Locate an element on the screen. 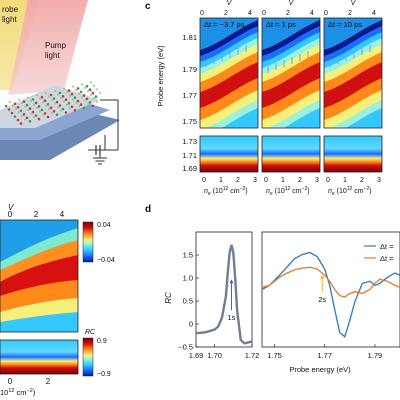 Image resolution: width=400 pixels, height=400 pixels. d-right-annotation-arrowhead is located at coordinates (322, 276).